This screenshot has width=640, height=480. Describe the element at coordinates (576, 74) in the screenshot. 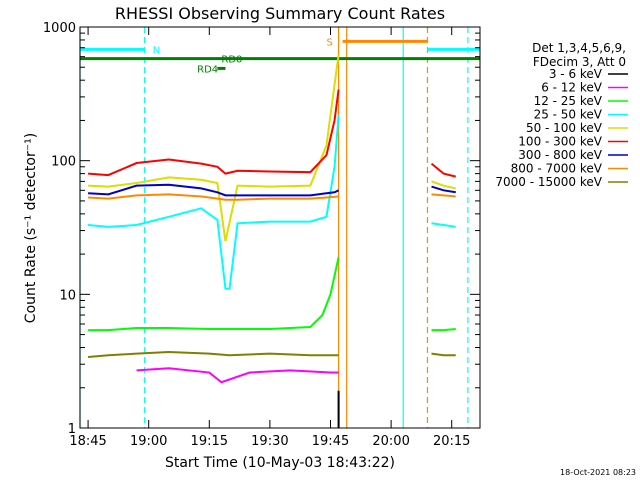

I see `legend-label-0: 3 - 6 keV` at that location.